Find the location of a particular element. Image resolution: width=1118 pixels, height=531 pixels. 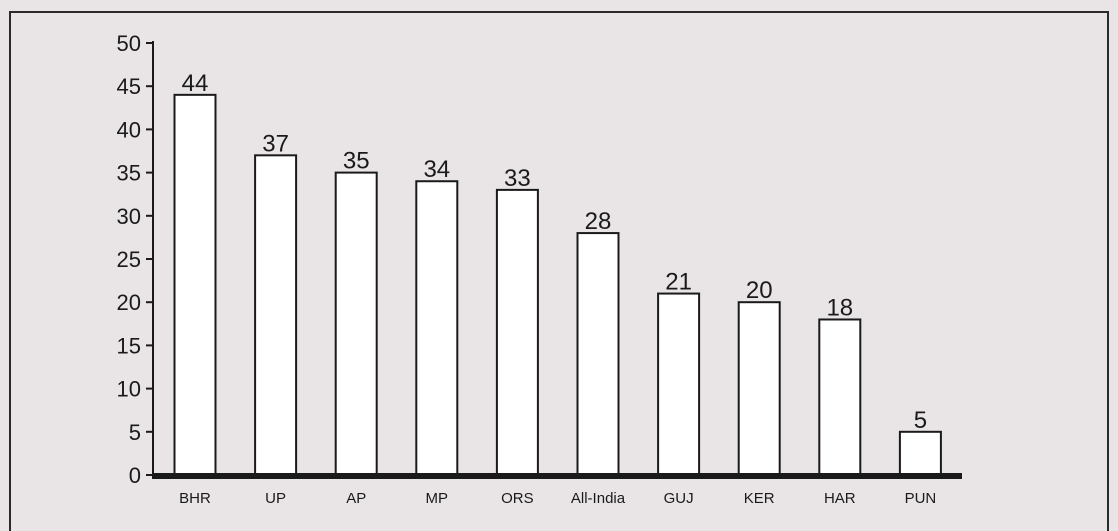

bar-bhr is located at coordinates (195, 284).